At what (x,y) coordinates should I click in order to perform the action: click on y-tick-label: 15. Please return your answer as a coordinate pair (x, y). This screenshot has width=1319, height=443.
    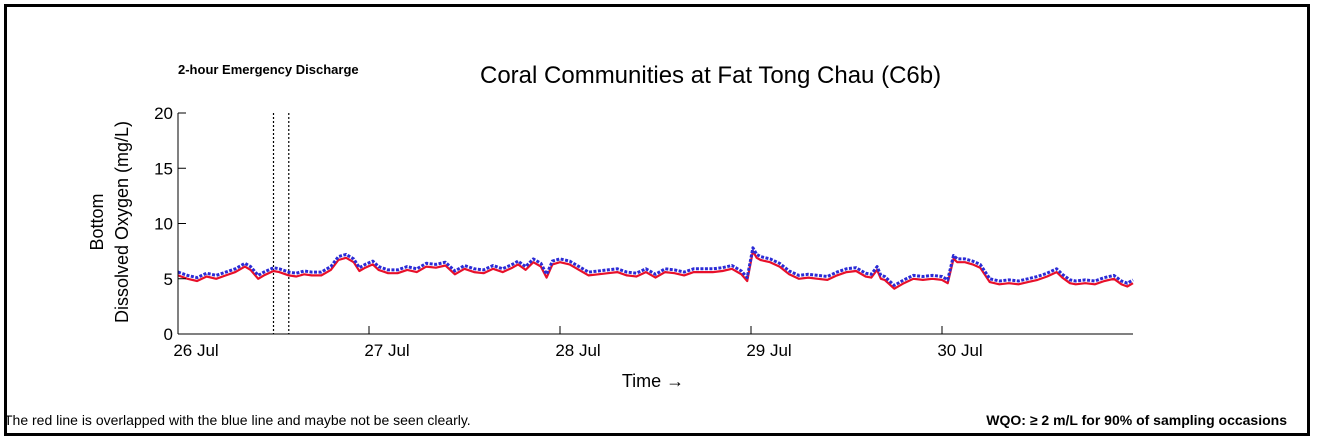
    Looking at the image, I should click on (163, 168).